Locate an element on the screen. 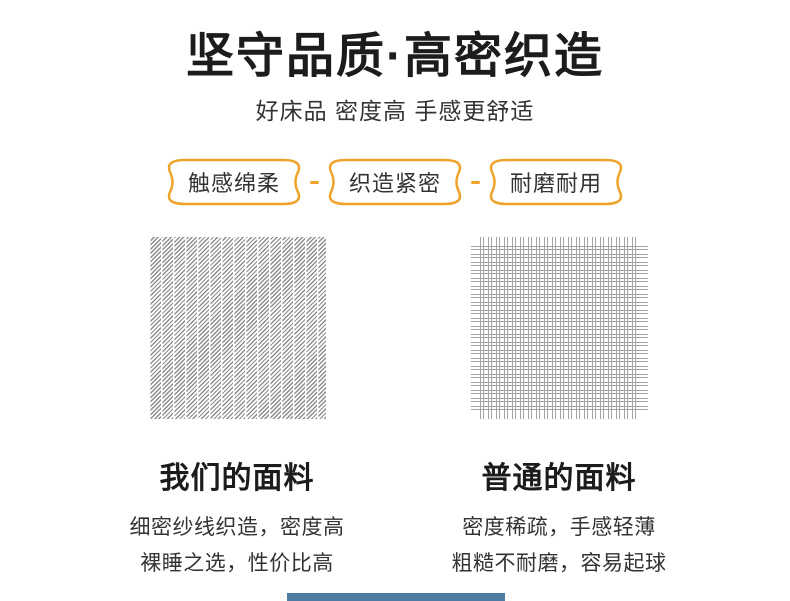 This screenshot has width=790, height=601. badge-label: 触感绵柔 is located at coordinates (233, 183).